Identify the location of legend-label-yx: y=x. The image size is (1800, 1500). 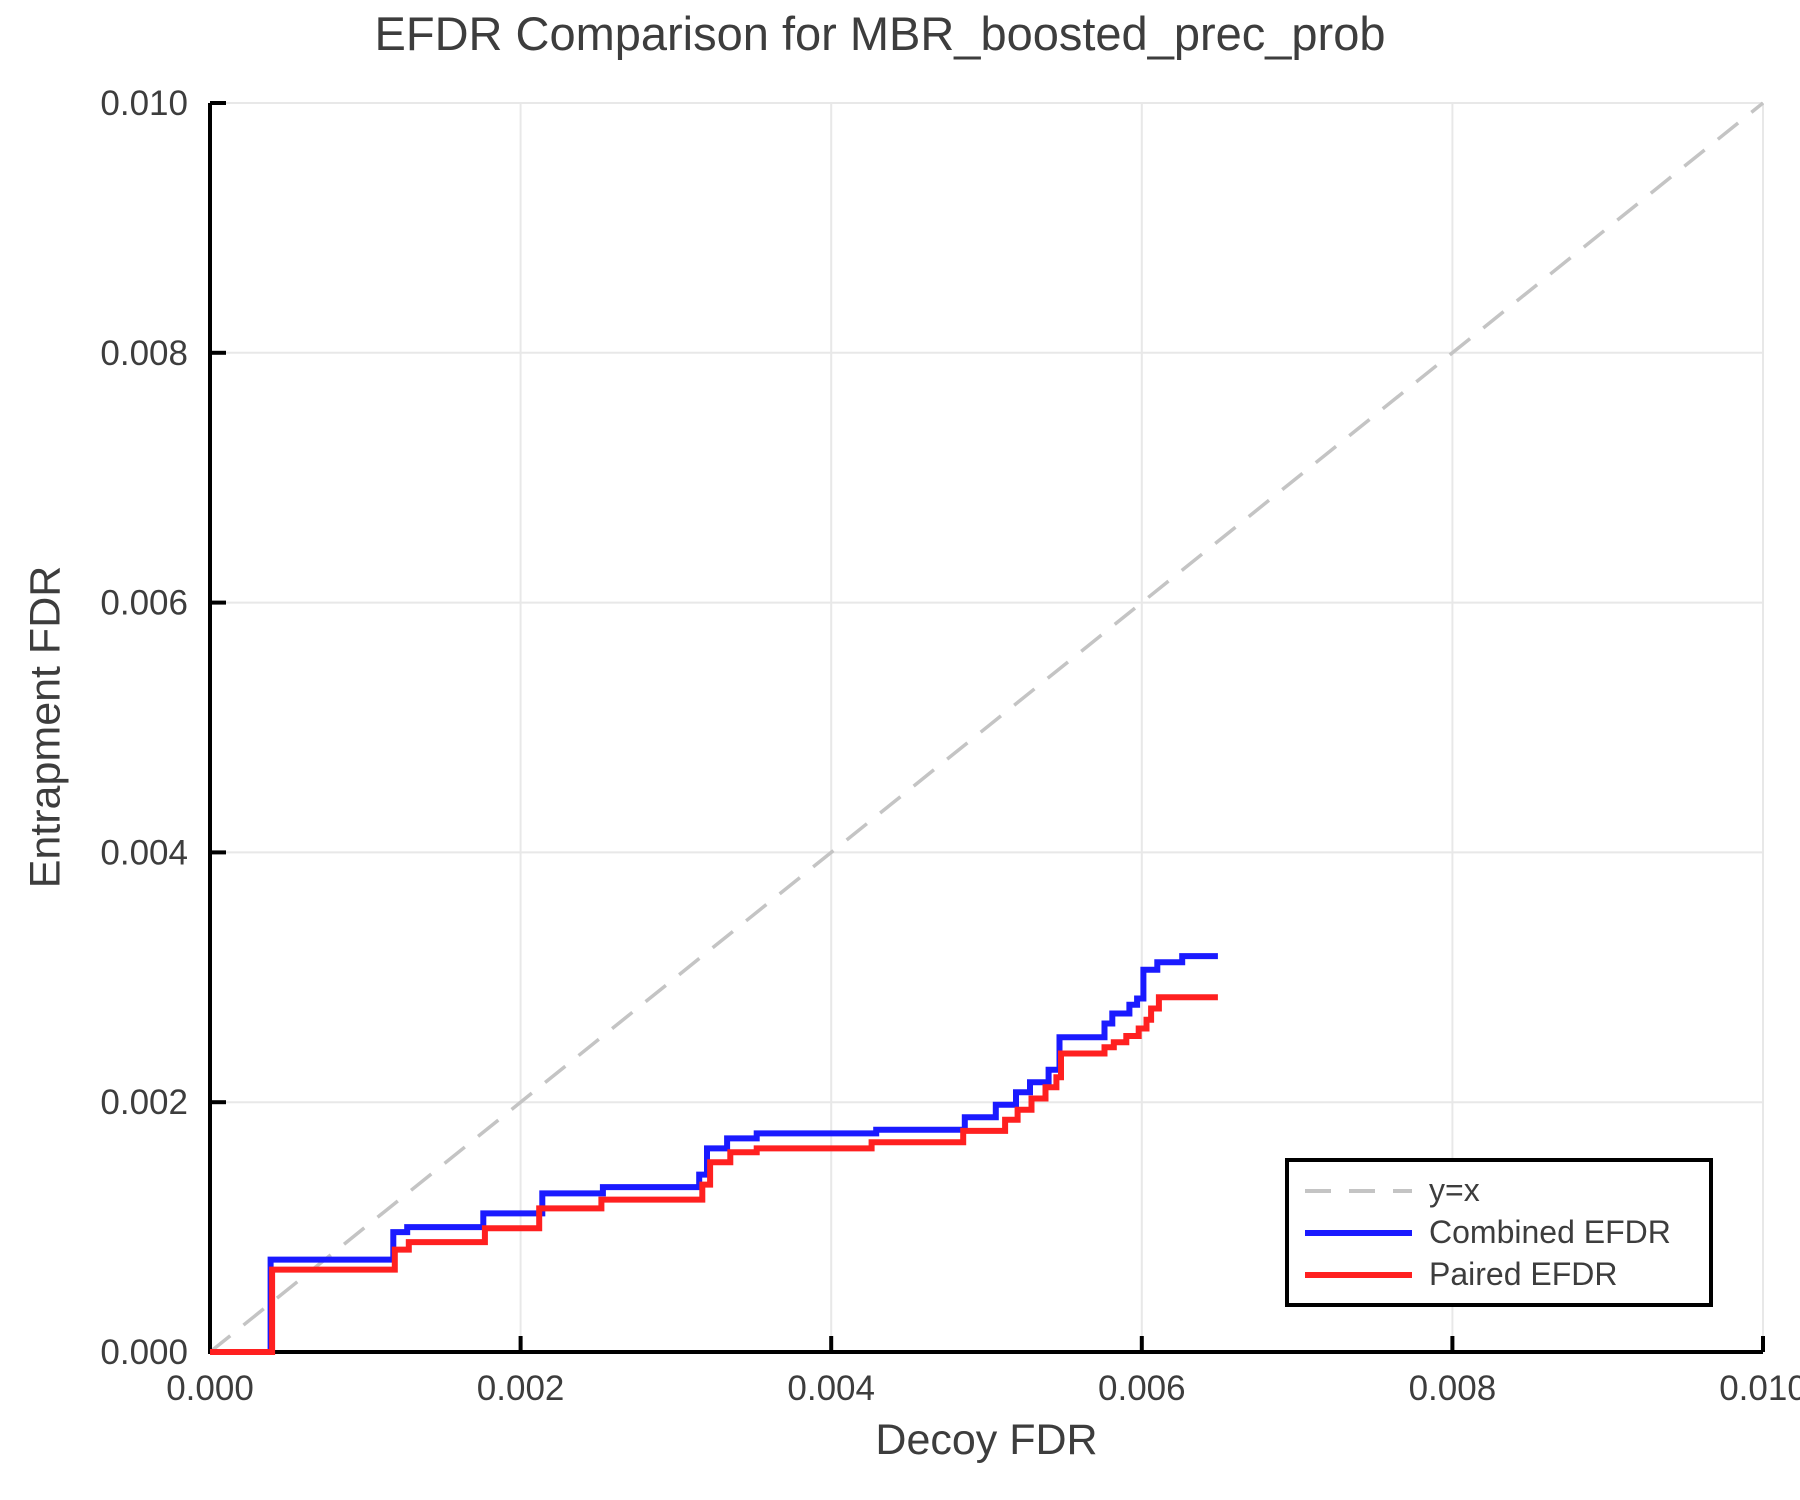
(1454, 1190).